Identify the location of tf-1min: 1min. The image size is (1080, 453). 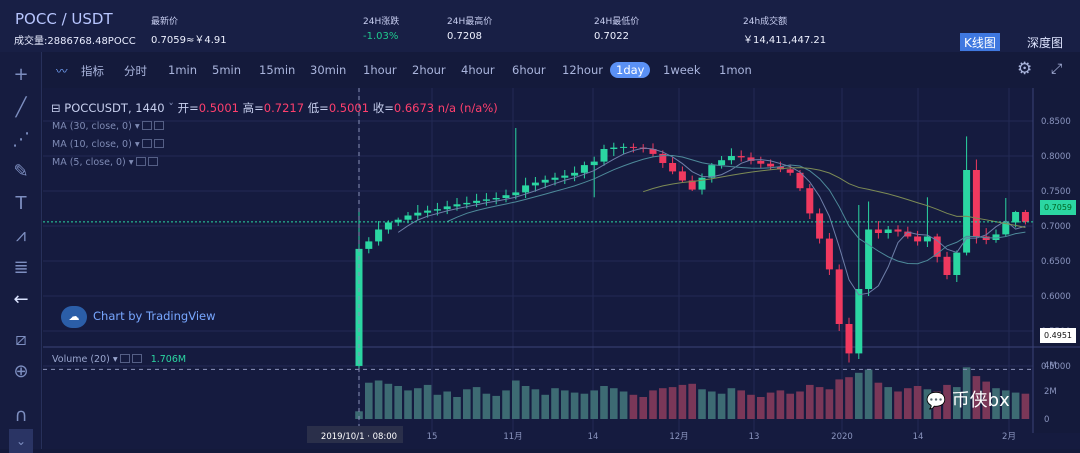
(183, 70).